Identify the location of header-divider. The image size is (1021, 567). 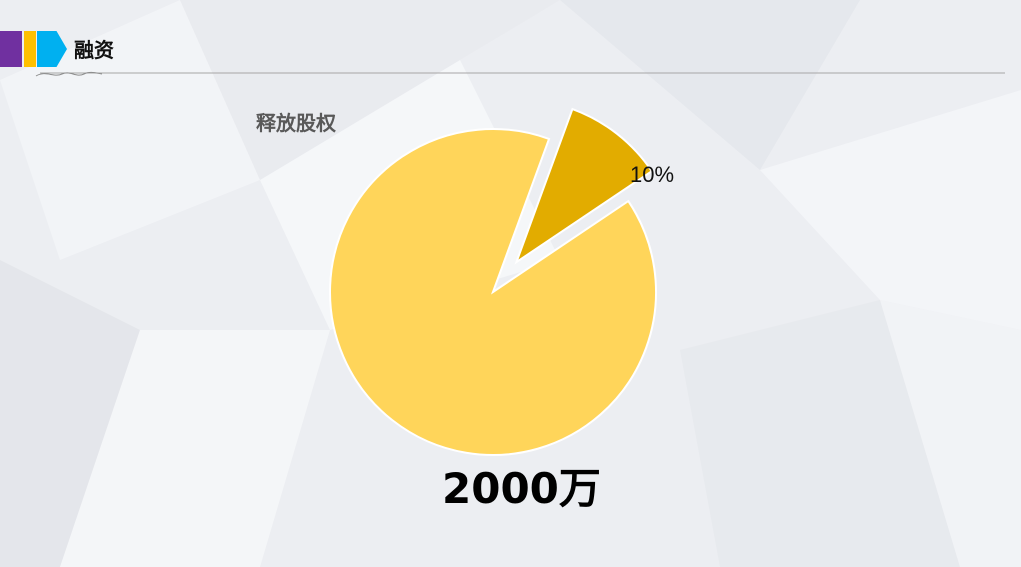
(520, 74).